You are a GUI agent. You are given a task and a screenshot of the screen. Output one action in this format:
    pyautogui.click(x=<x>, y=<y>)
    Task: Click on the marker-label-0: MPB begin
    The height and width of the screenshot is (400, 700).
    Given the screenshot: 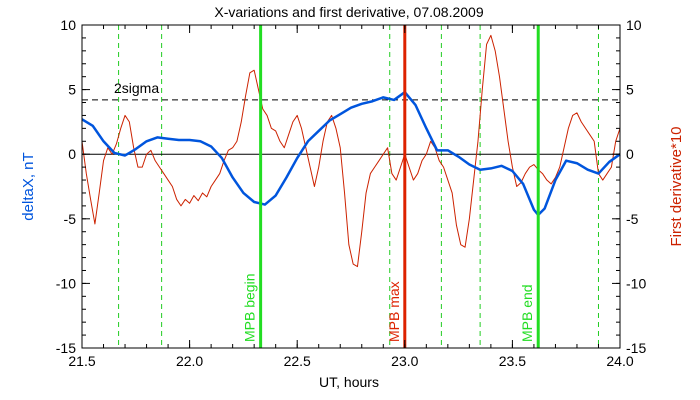 What is the action you would take?
    pyautogui.click(x=250, y=308)
    